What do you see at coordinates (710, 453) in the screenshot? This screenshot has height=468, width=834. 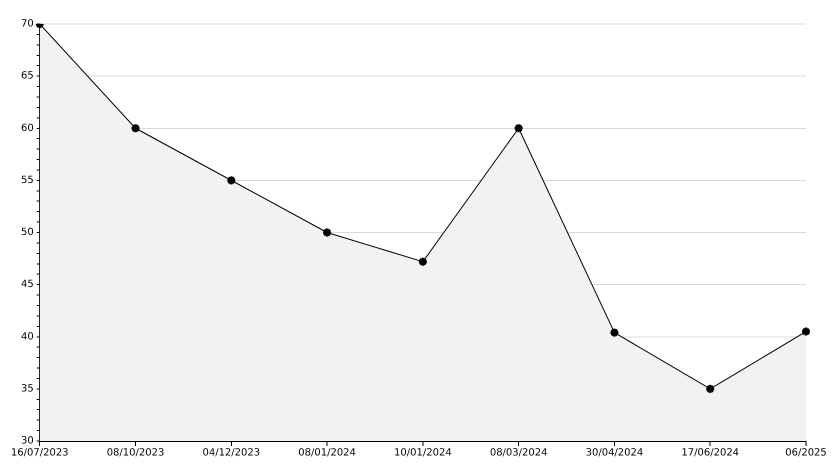 I see `x-tick-label: 17/06/2024` at bounding box center [710, 453].